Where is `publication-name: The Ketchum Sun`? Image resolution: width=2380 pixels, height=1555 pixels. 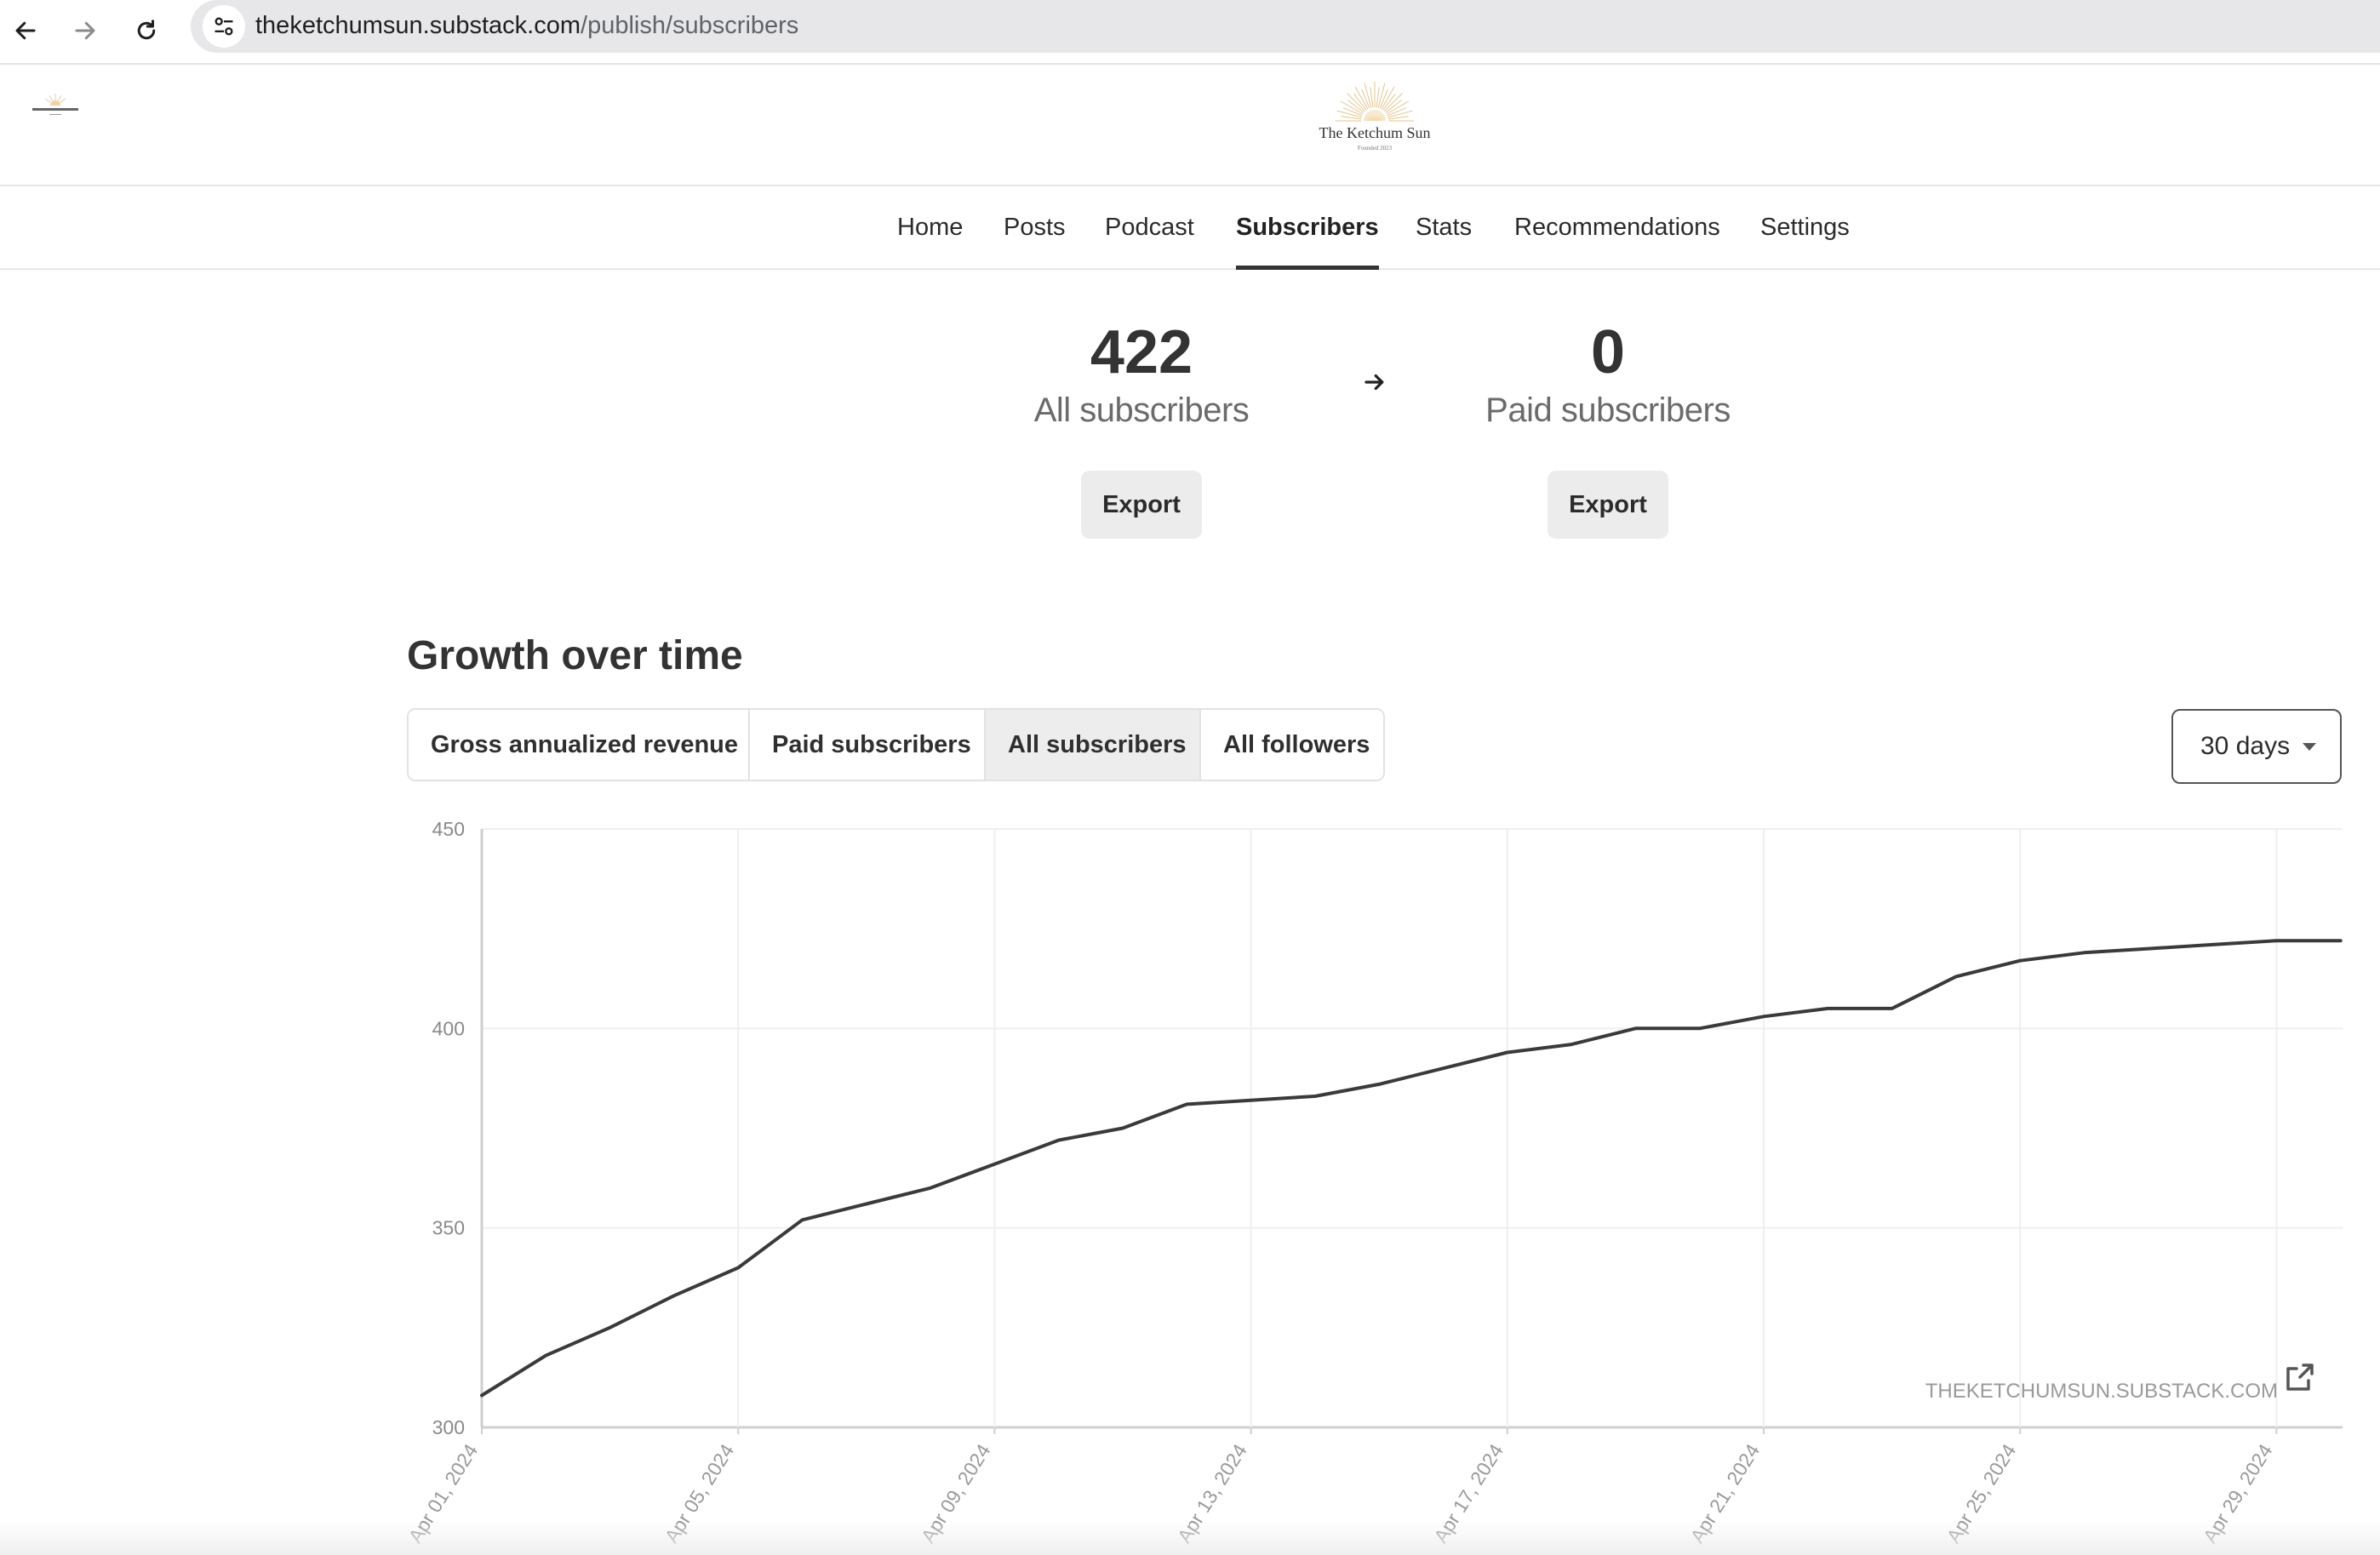
publication-name: The Ketchum Sun is located at coordinates (1375, 132).